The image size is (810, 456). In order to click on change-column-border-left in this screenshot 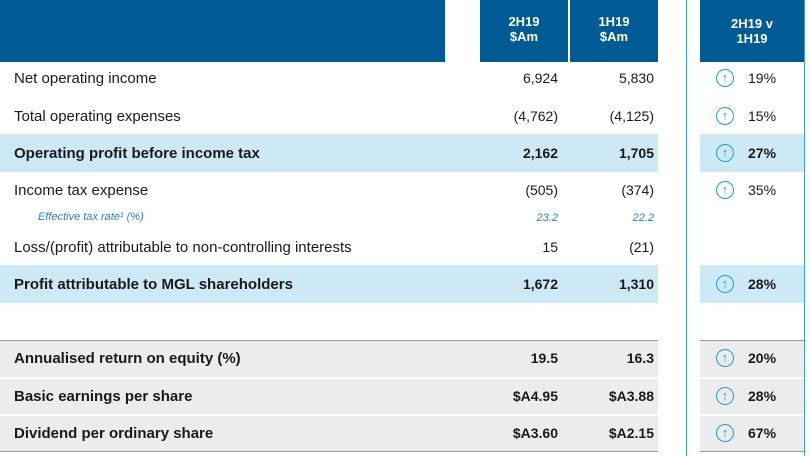, I will do `click(686, 228)`.